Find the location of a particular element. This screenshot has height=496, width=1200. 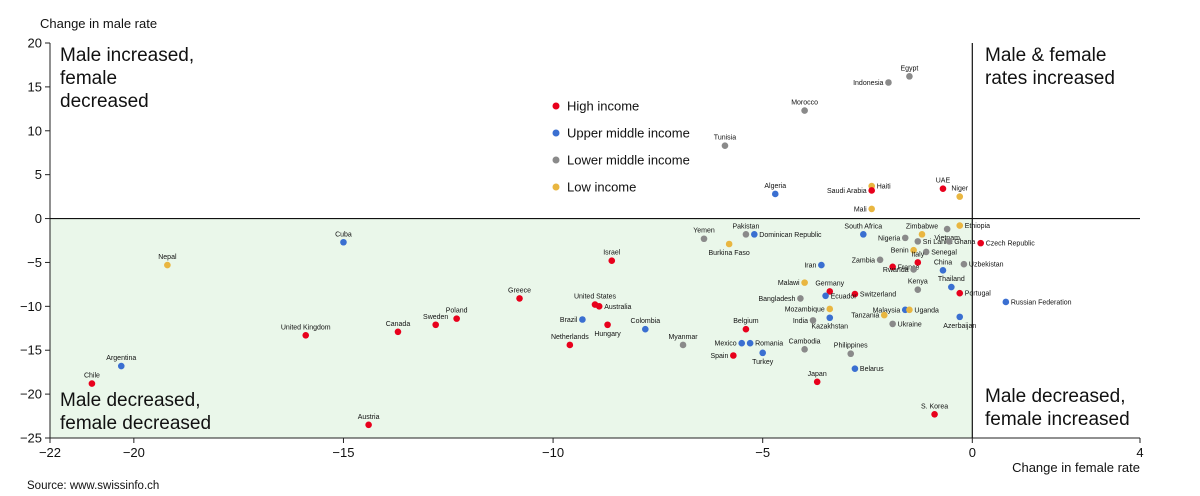

point-label-uzbekistan: Uzbekistan is located at coordinates (986, 265).